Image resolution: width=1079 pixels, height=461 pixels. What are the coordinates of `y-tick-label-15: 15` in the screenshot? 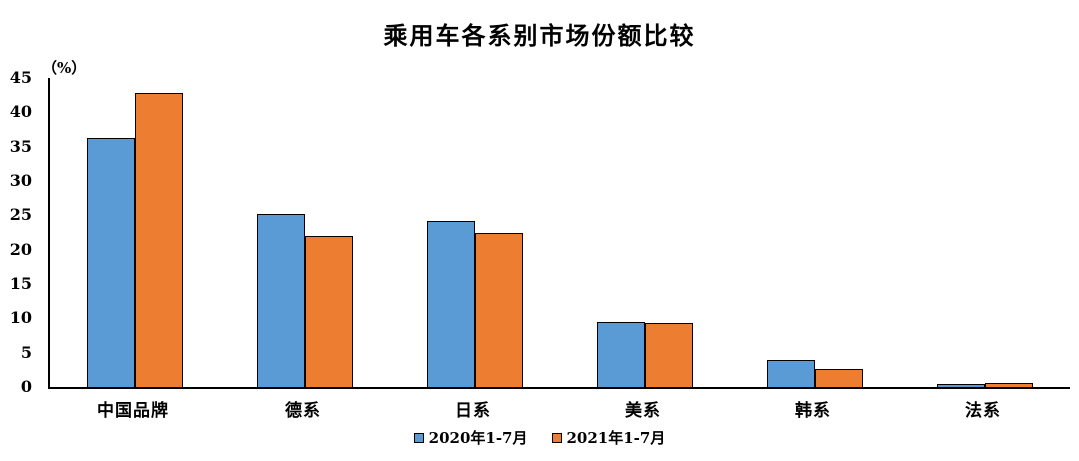 It's located at (20, 283).